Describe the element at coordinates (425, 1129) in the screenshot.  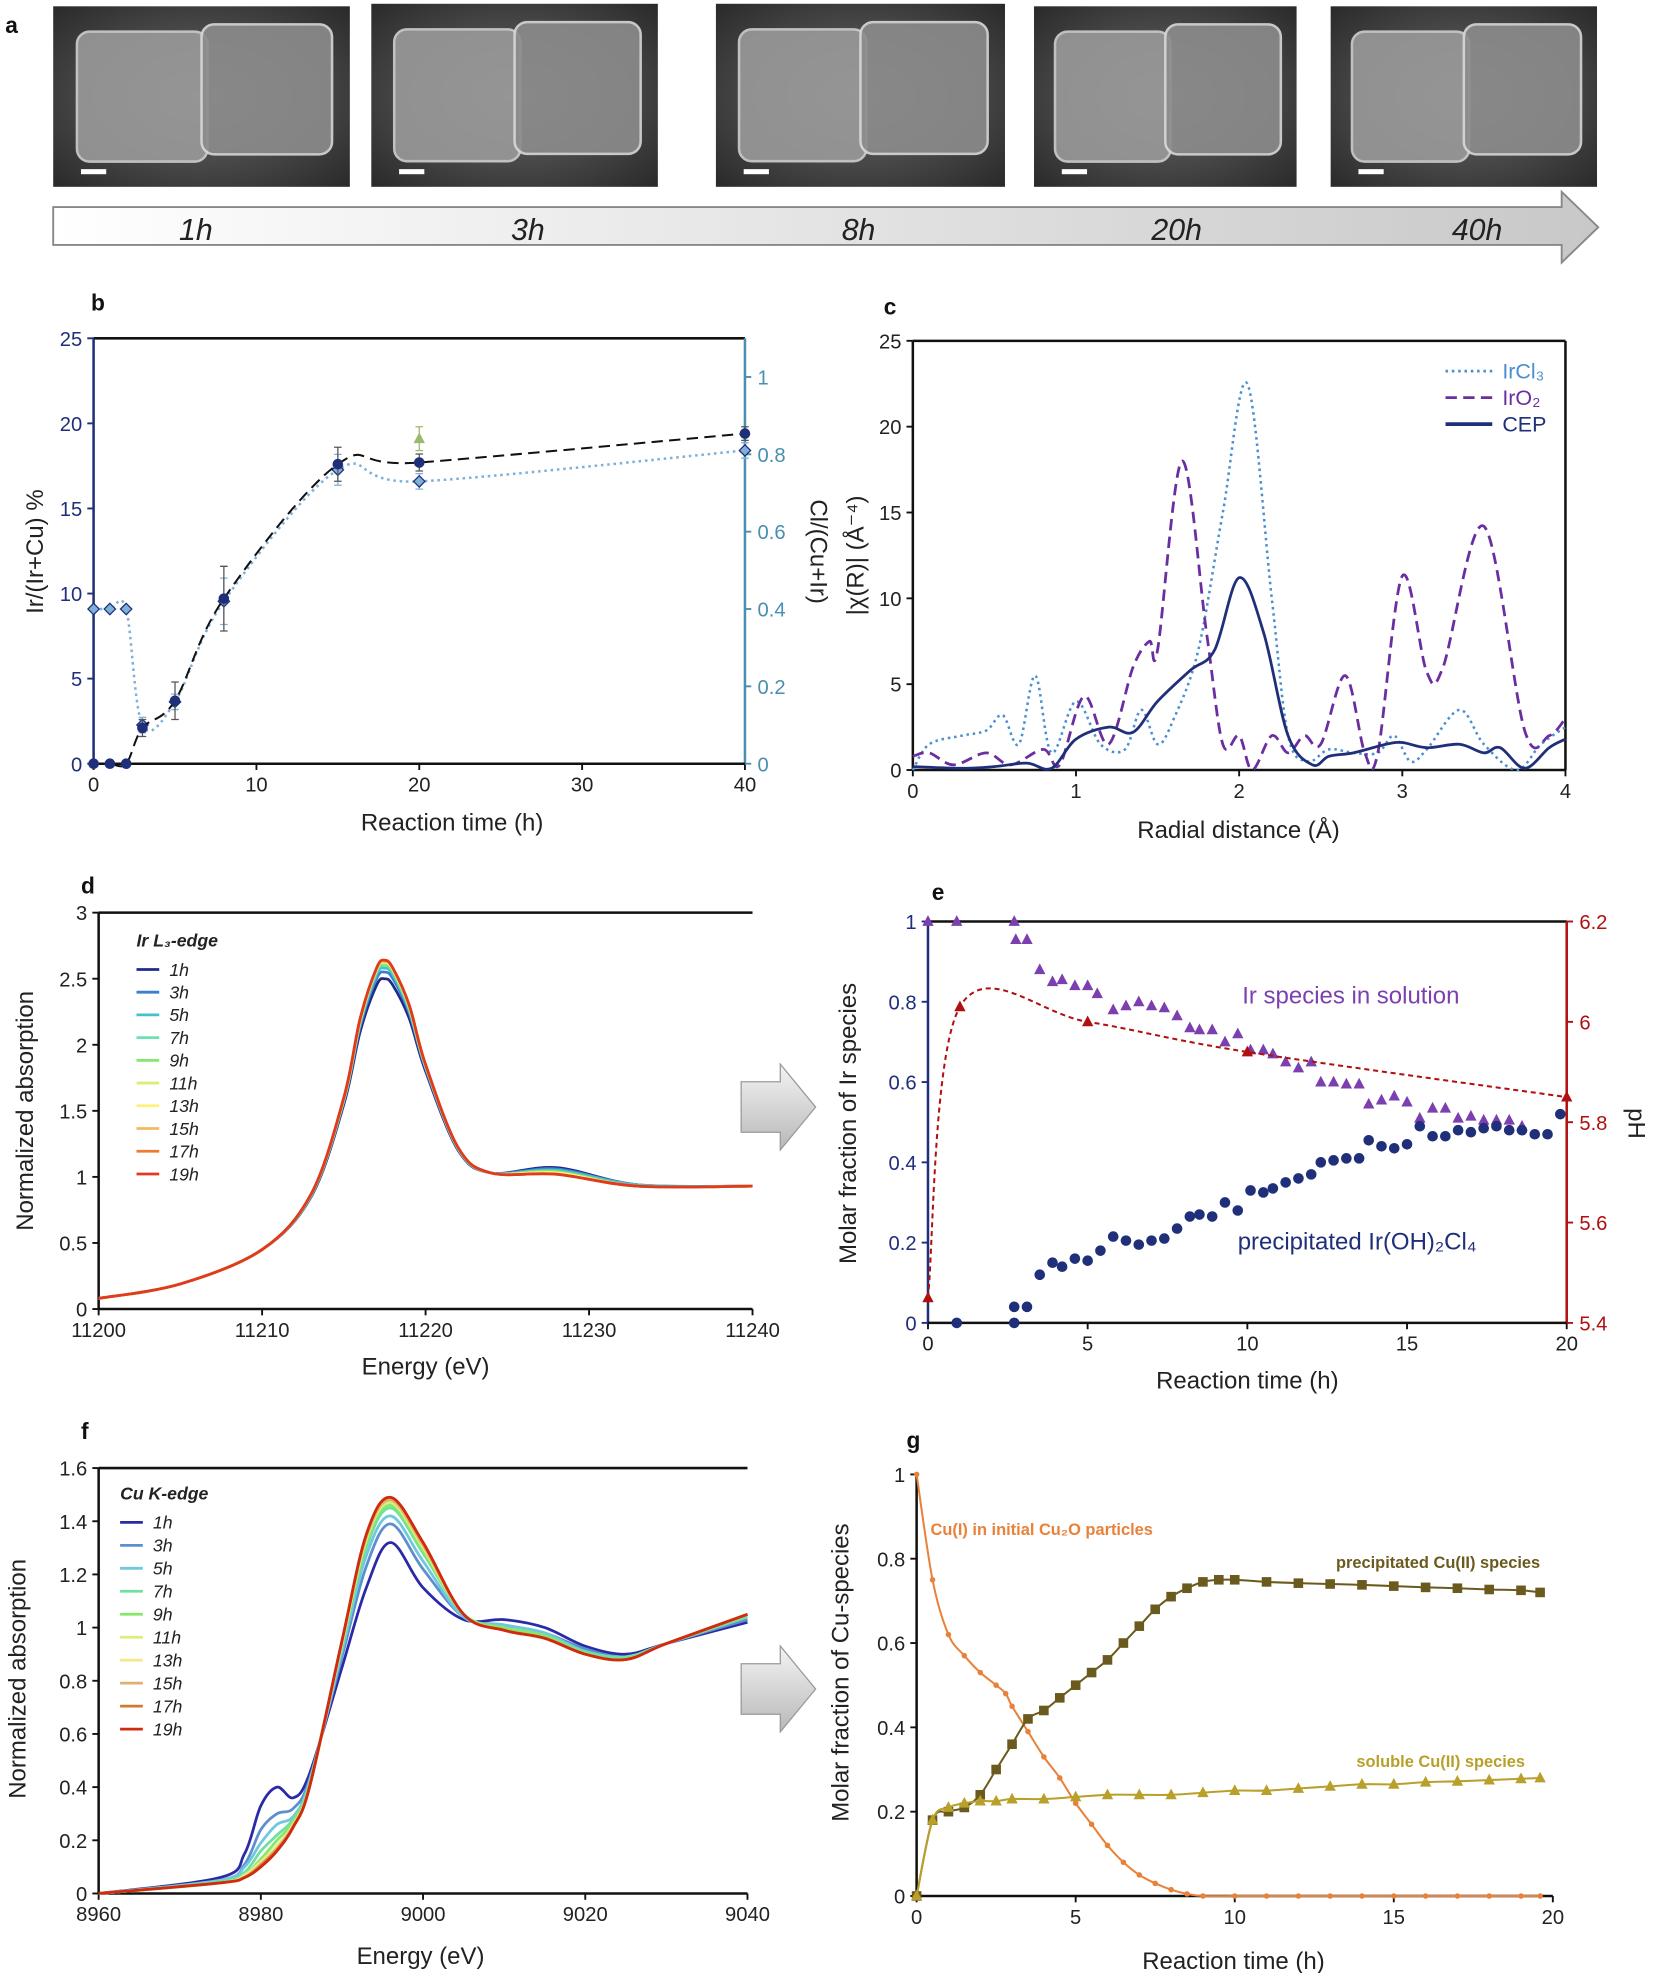
I see `series-19h` at that location.